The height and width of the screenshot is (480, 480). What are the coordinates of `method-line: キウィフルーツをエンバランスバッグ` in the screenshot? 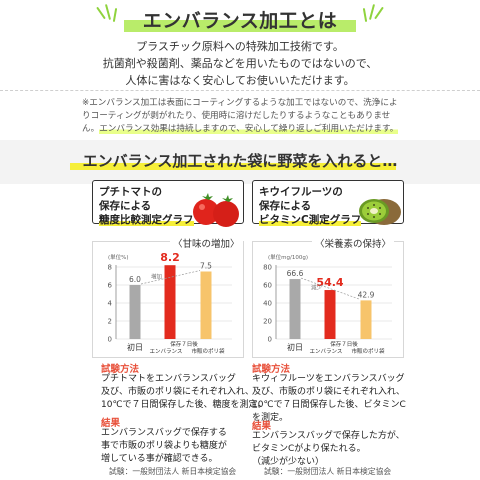 It's located at (328, 379).